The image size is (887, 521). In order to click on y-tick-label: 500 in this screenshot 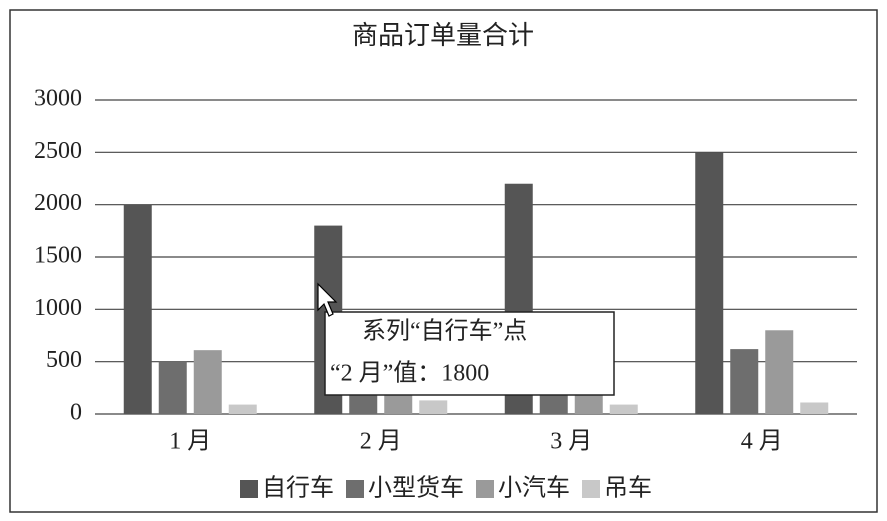, I will do `click(64, 360)`.